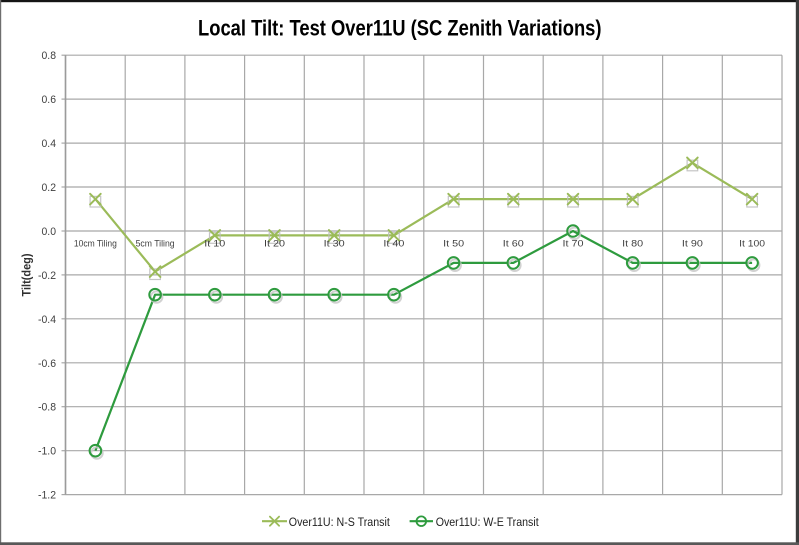 This screenshot has width=799, height=545. Describe the element at coordinates (49, 56) in the screenshot. I see `svg-text: 0.8` at that location.